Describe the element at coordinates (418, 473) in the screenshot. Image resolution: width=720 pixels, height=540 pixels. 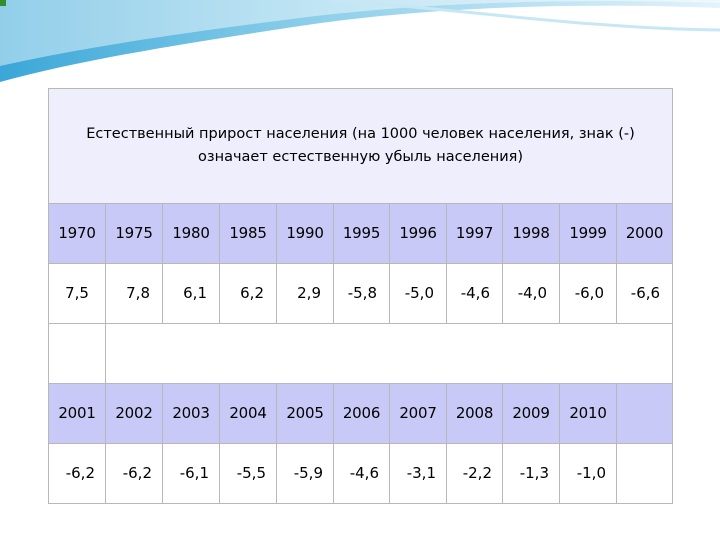
I see `value-cell: -3,1` at that location.